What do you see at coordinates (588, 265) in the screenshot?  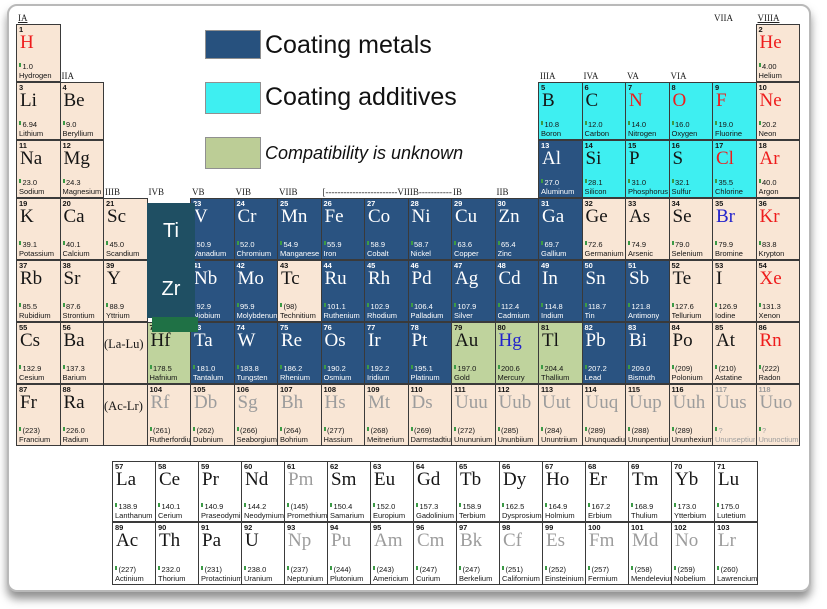 I see `atomic-number: 50` at bounding box center [588, 265].